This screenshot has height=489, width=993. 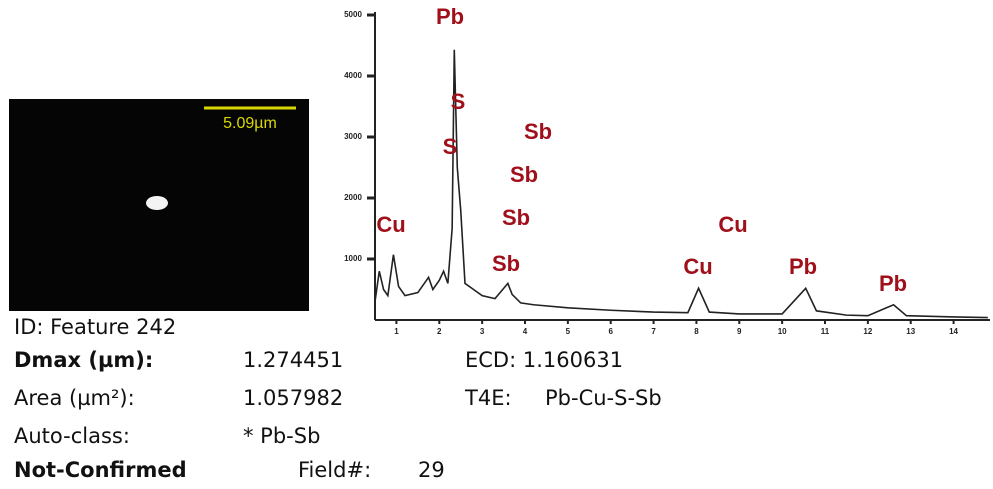 What do you see at coordinates (696, 331) in the screenshot?
I see `x-tick-label: 8` at bounding box center [696, 331].